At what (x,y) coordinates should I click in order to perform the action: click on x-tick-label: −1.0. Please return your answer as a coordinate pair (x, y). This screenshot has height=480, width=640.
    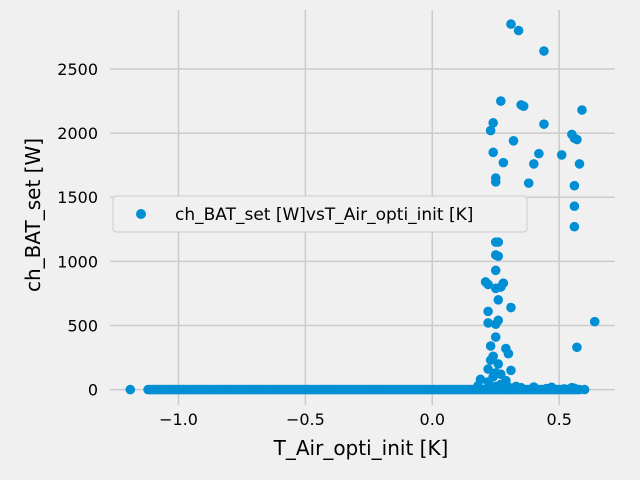
    Looking at the image, I should click on (178, 419).